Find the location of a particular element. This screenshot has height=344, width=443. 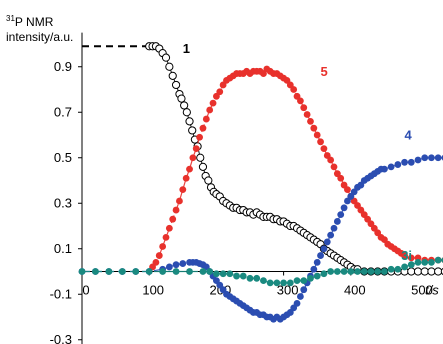

x-tick-label: 300 is located at coordinates (288, 290).